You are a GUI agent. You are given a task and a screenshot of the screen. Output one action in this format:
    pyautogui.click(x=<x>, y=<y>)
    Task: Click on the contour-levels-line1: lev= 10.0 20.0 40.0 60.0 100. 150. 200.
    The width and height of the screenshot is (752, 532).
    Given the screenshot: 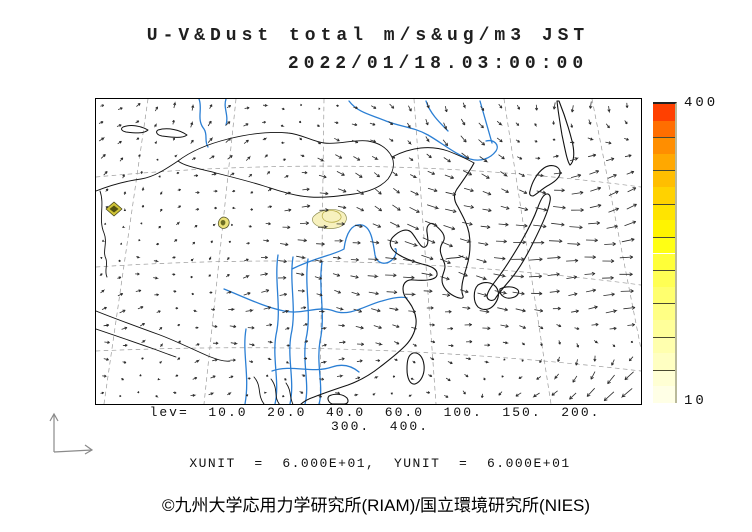 What is the action you would take?
    pyautogui.click(x=375, y=412)
    